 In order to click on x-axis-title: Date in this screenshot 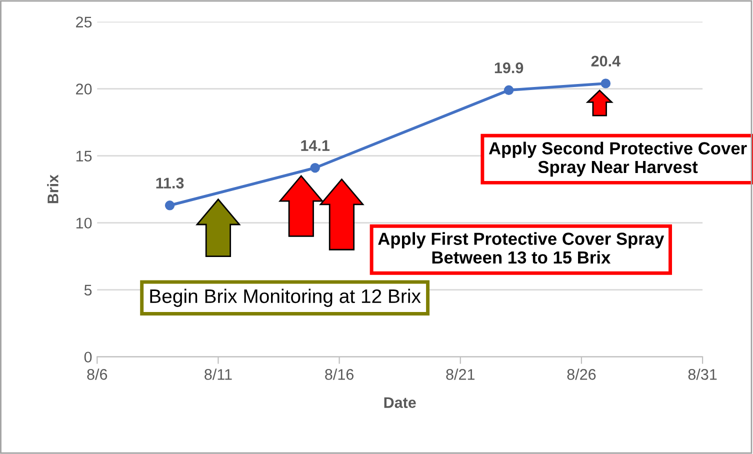, I will do `click(400, 402)`.